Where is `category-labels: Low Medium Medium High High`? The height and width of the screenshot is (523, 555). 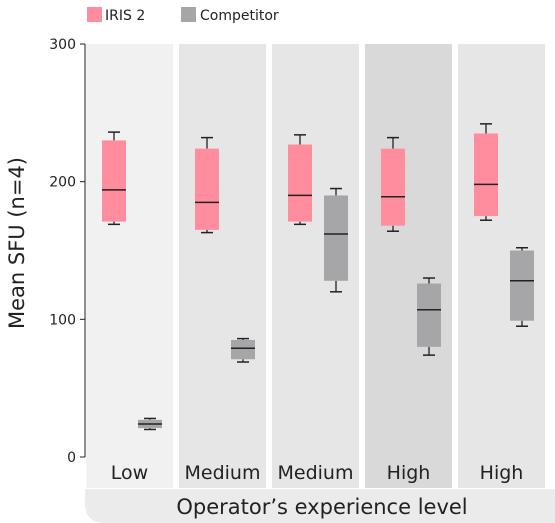 category-labels: Low Medium Medium High High is located at coordinates (317, 473).